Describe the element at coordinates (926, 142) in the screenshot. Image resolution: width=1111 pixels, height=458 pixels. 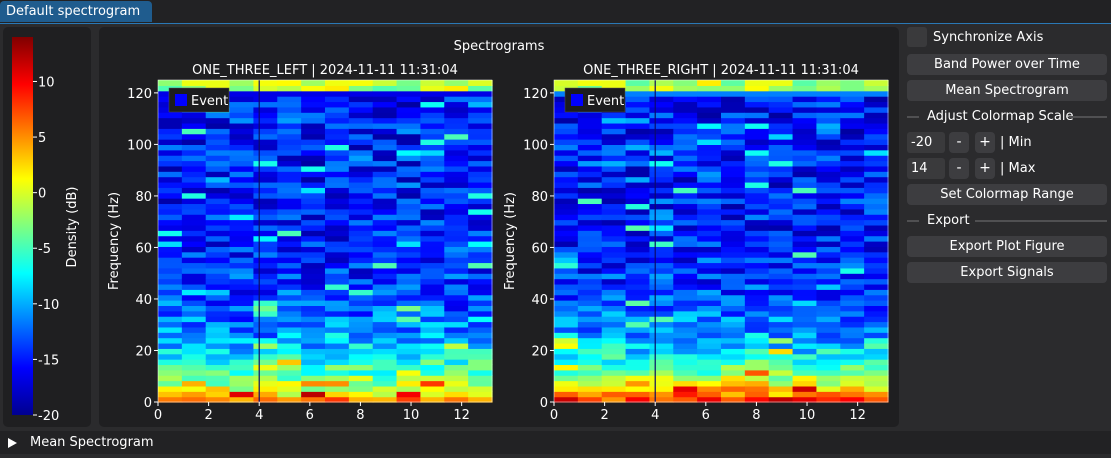
I see `colormap-min-field: -20` at that location.